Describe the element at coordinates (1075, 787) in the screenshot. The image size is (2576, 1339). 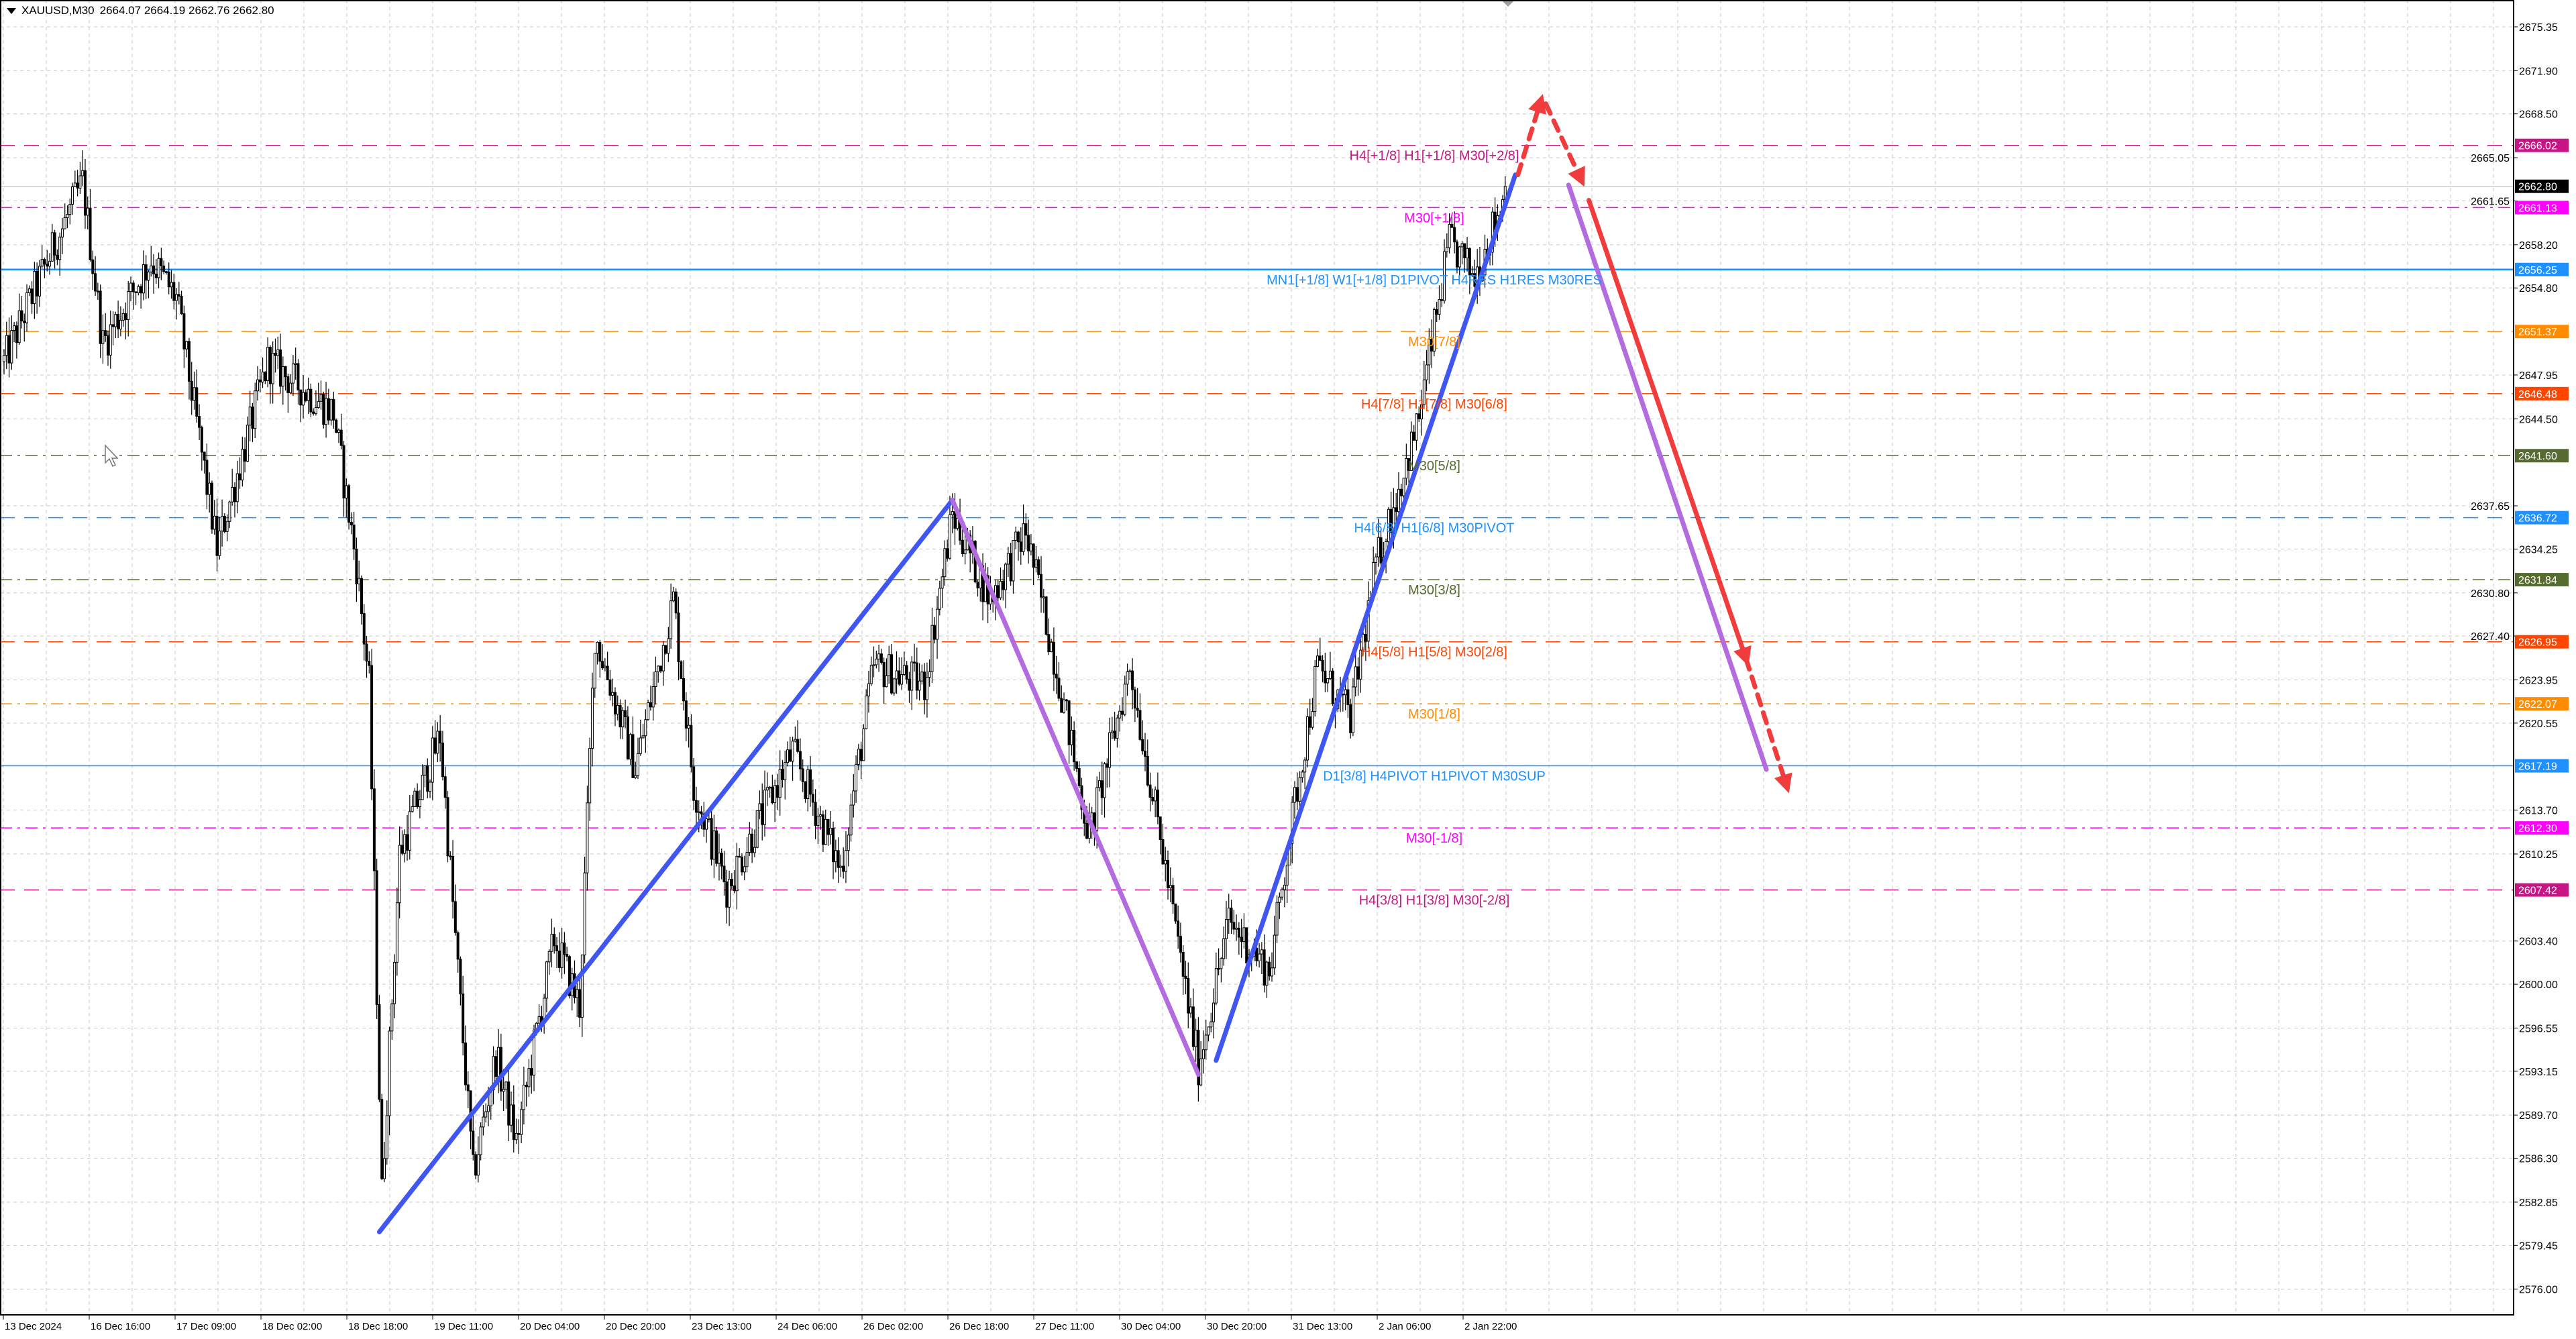
I see `trendline-down` at that location.